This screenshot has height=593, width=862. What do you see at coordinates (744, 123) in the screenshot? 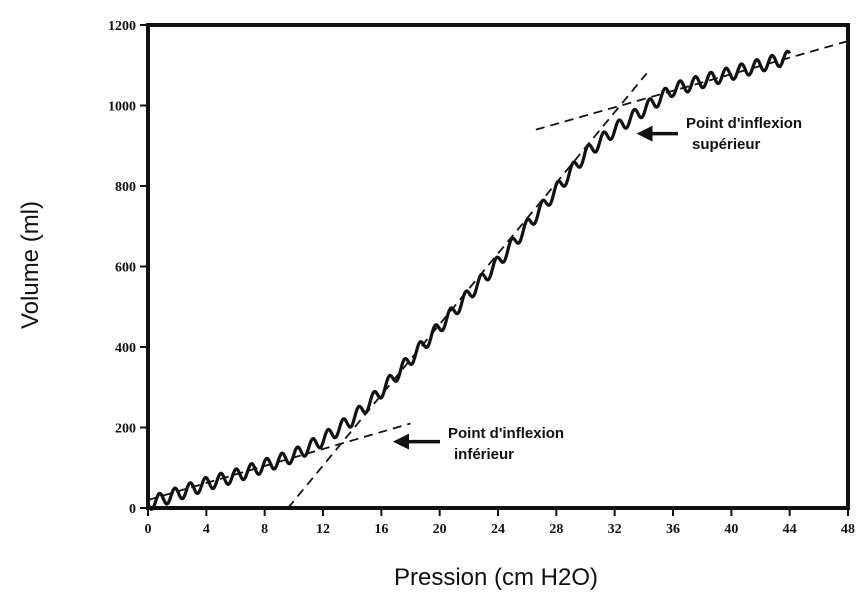
I see `annotation-2-line1: Point d'inflexion` at bounding box center [744, 123].